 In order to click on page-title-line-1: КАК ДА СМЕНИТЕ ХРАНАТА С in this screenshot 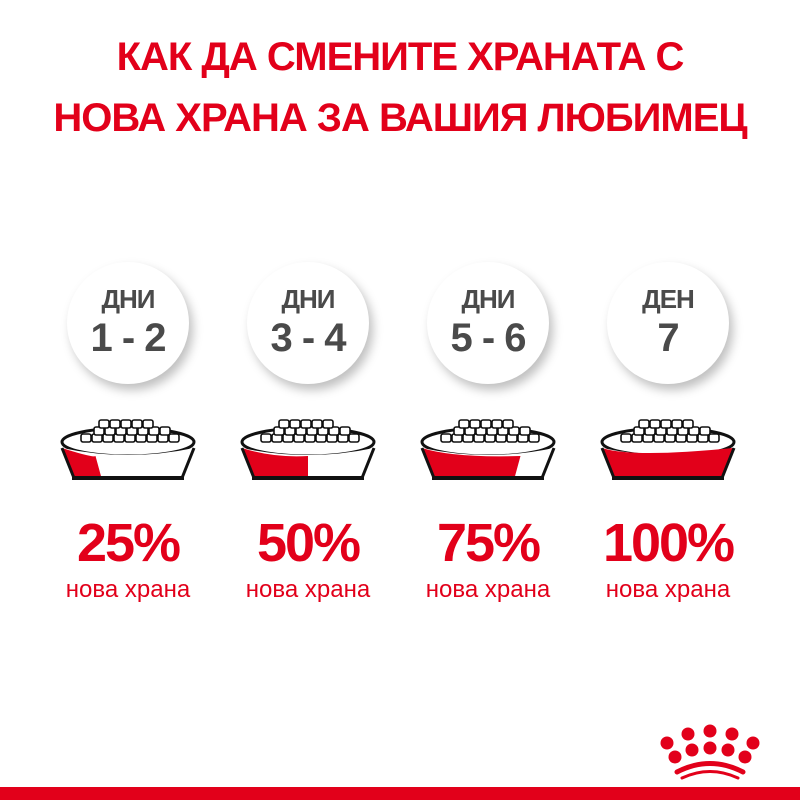, I will do `click(400, 57)`.